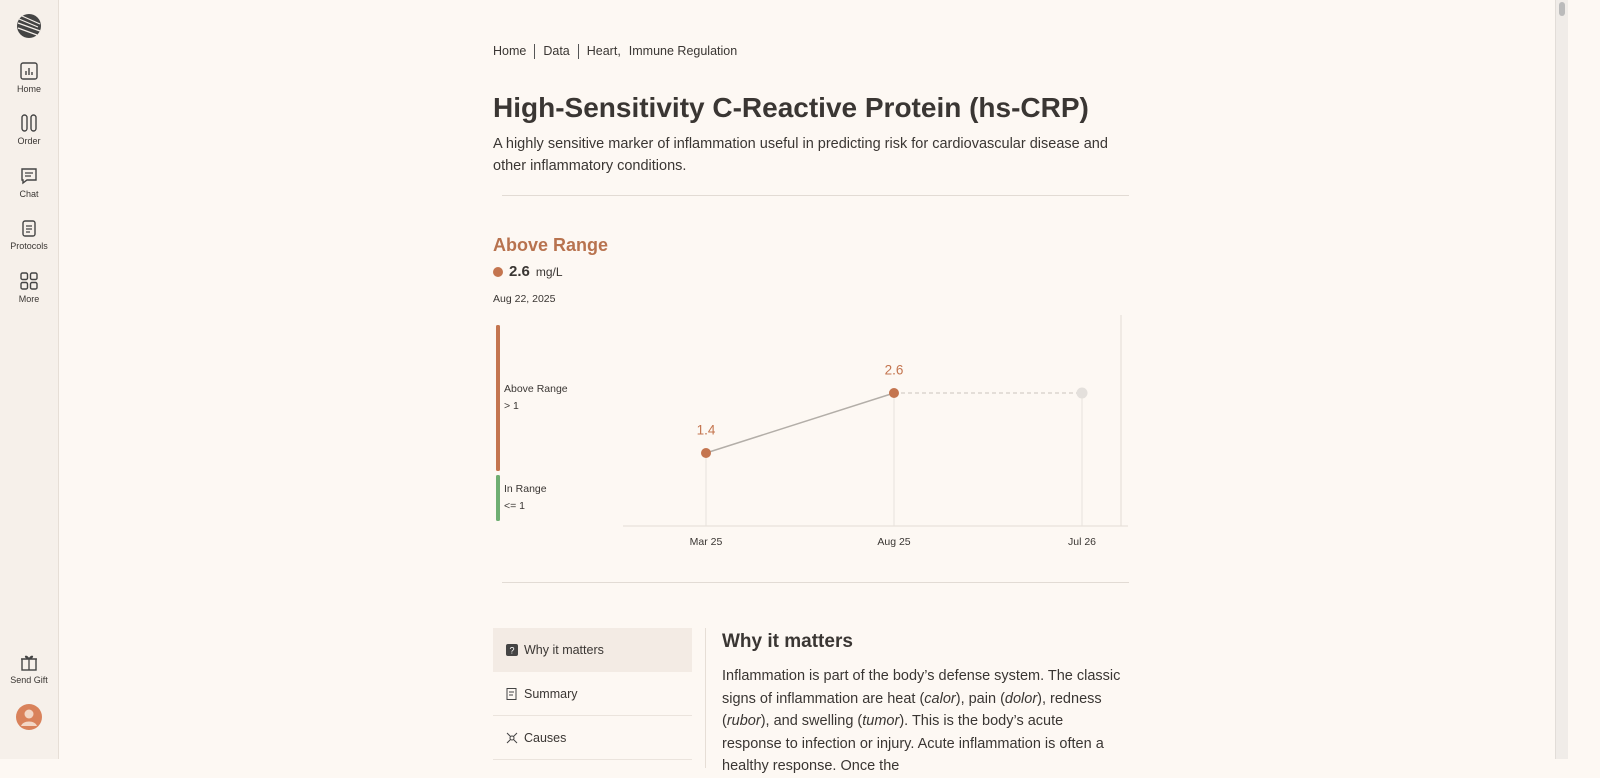 This screenshot has height=778, width=1600. What do you see at coordinates (1082, 393) in the screenshot?
I see `forecast-point` at bounding box center [1082, 393].